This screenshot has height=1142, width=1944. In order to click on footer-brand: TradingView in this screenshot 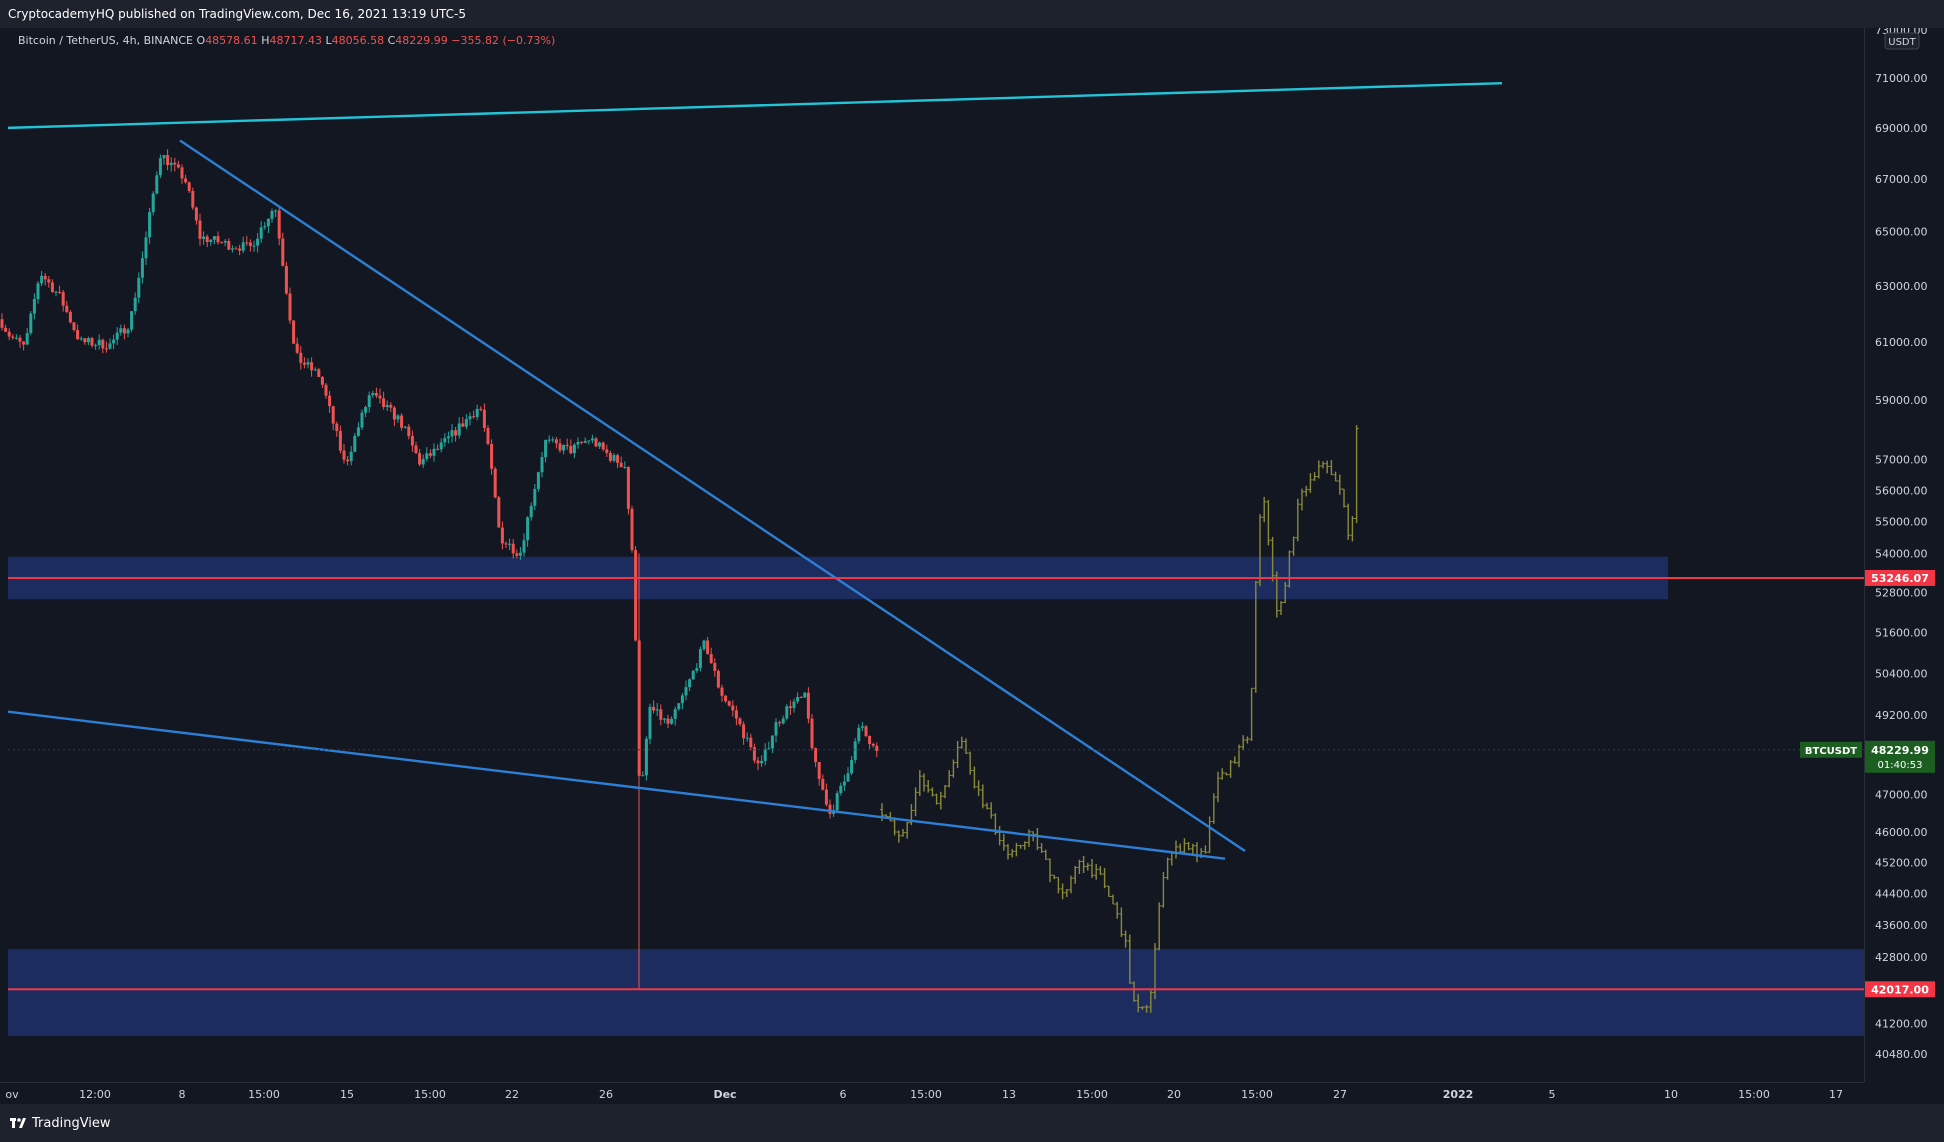, I will do `click(71, 1123)`.